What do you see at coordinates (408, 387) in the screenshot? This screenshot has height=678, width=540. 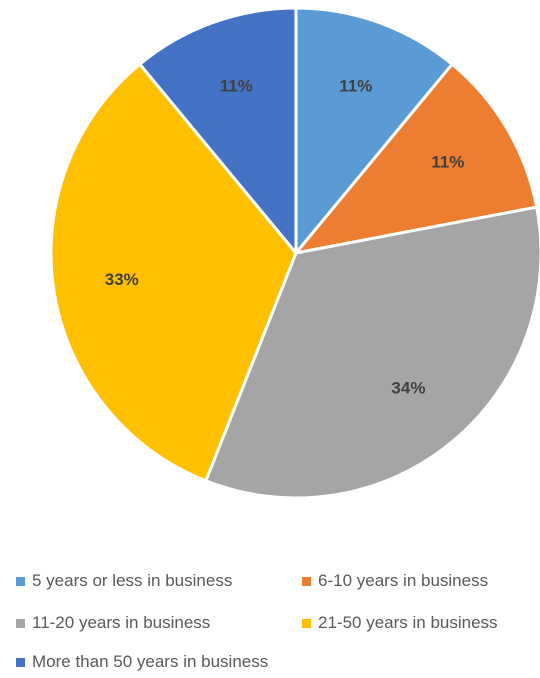 I see `pie-data-label: 34%` at bounding box center [408, 387].